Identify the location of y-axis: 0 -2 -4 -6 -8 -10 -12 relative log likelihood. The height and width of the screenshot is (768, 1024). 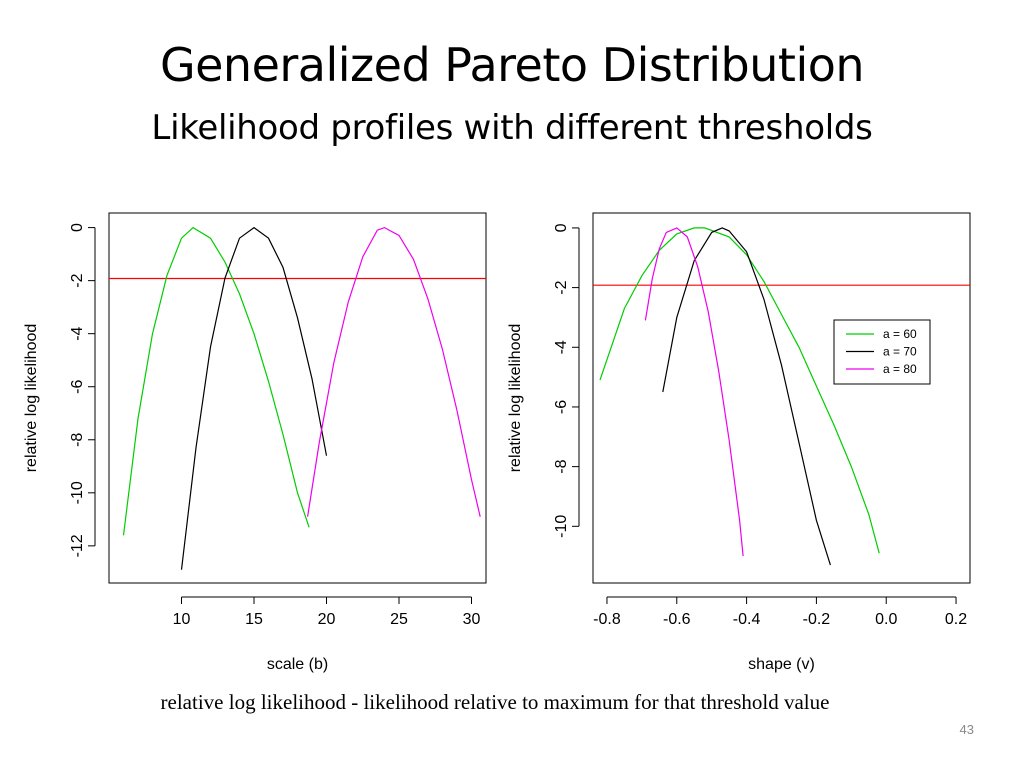
(59, 390).